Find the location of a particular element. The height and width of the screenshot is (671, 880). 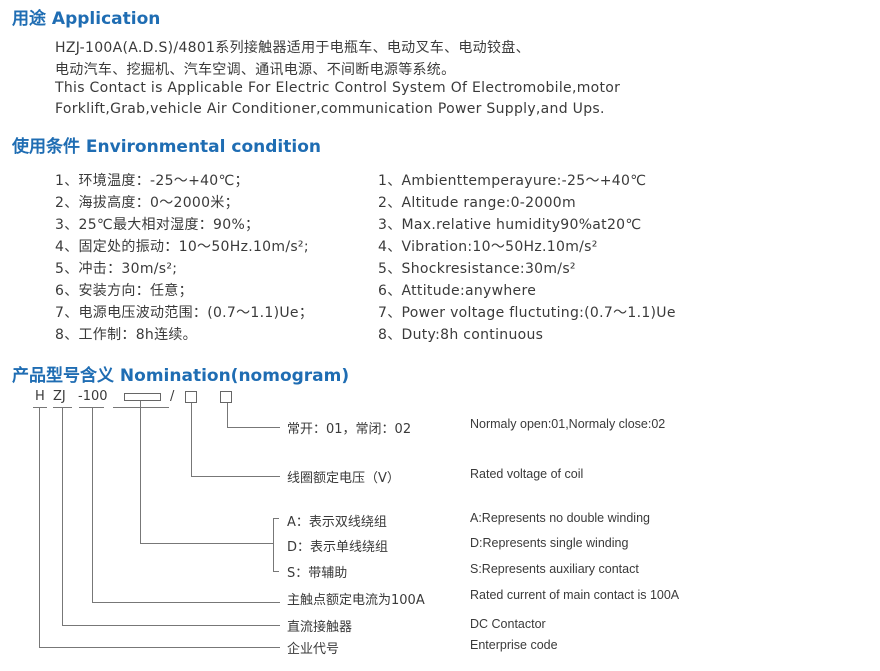

env-item-en: 1、Ambienttemperayure:-25～+40℃ is located at coordinates (512, 181).